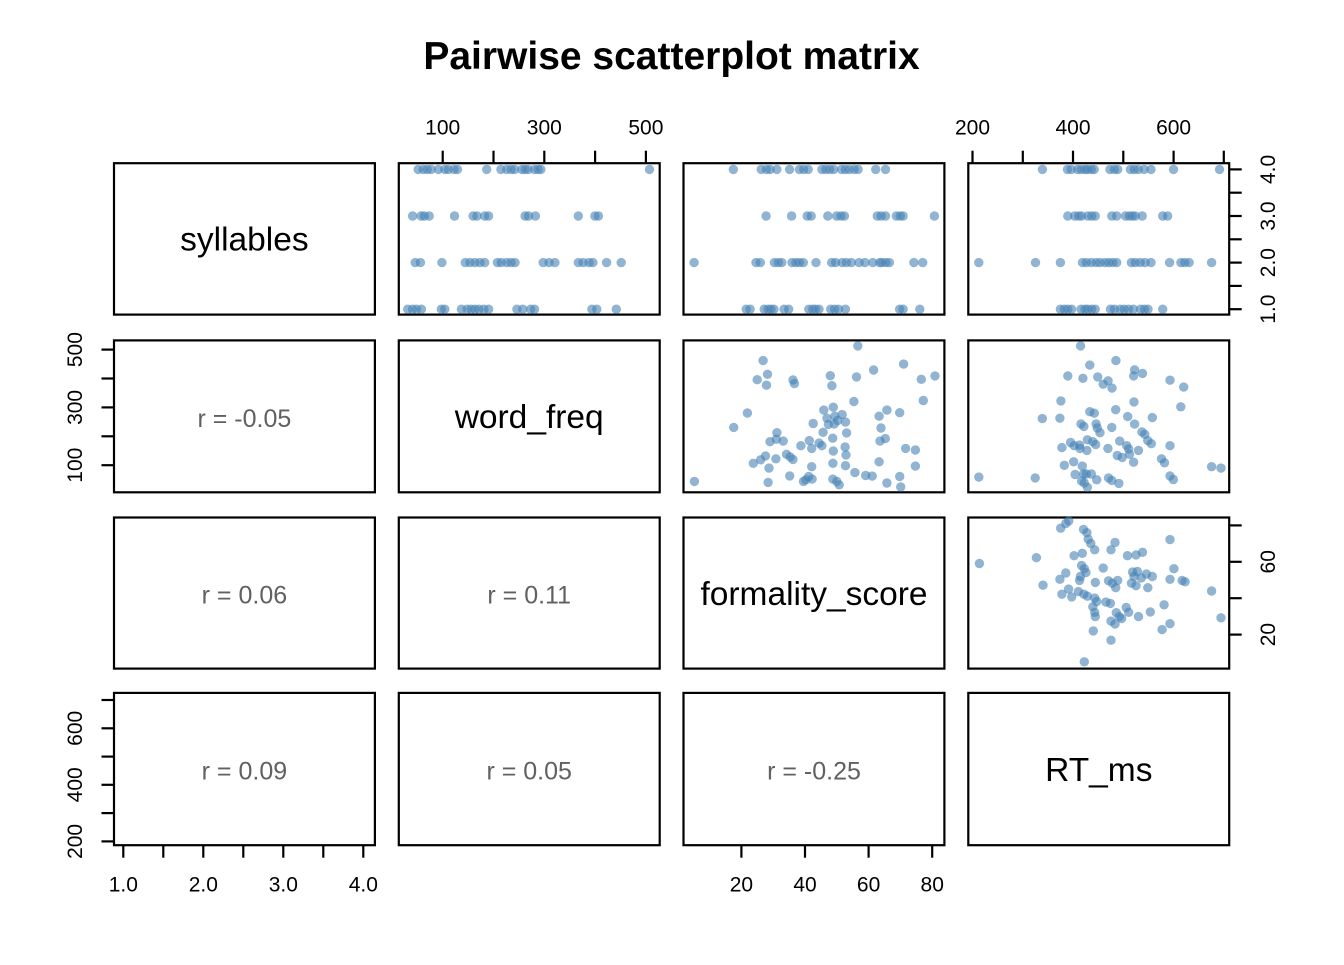  What do you see at coordinates (671, 56) in the screenshot?
I see `svg-text: Pairwise scatterplot matrix` at bounding box center [671, 56].